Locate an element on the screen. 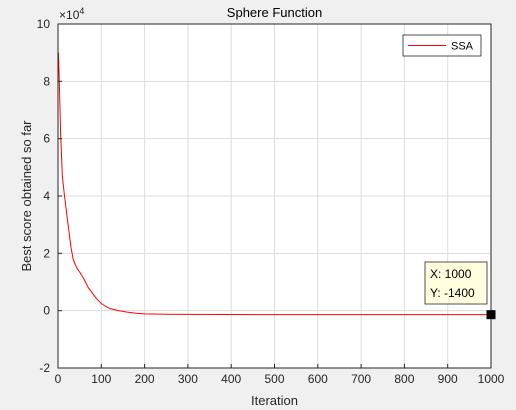 This screenshot has height=410, width=516. x-tick-label: 800 is located at coordinates (404, 379).